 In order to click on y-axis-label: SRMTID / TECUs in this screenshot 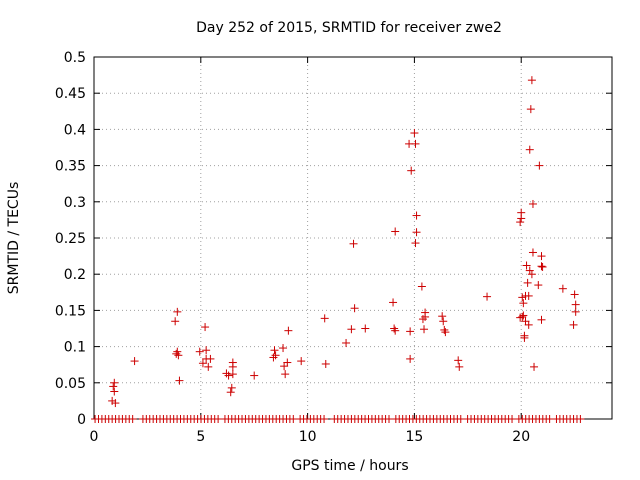, I will do `click(14, 238)`.